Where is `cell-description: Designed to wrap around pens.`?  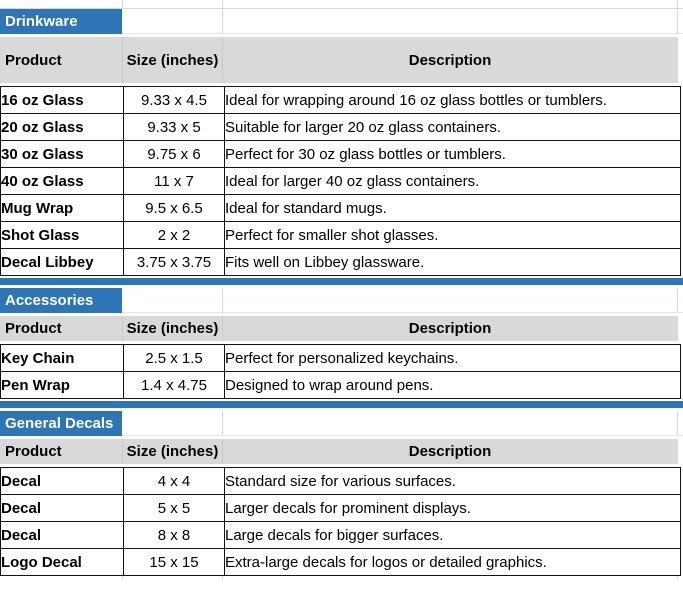 cell-description: Designed to wrap around pens. is located at coordinates (452, 385).